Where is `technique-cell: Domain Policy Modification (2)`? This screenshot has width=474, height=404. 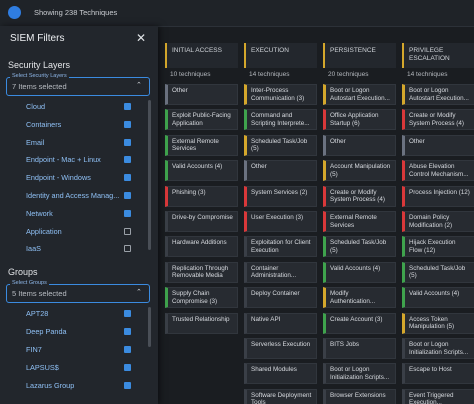 technique-cell: Domain Policy Modification (2) is located at coordinates (438, 221).